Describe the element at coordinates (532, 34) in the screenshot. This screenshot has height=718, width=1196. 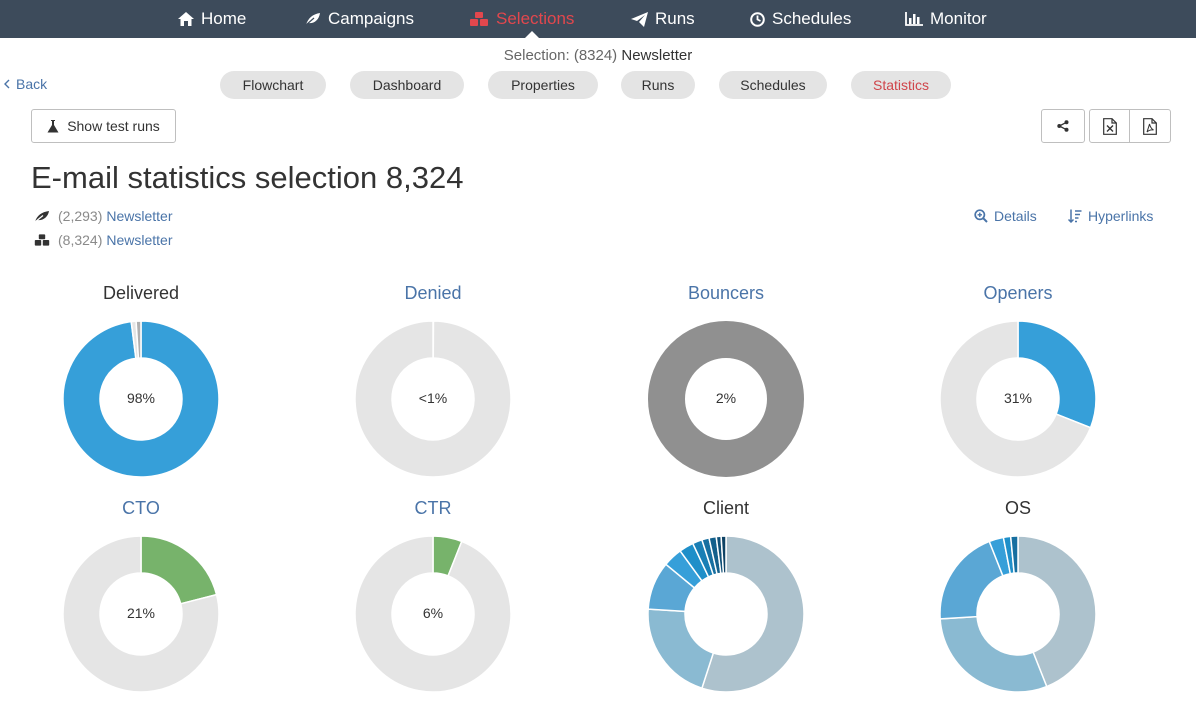
I see `active-nav-caret` at that location.